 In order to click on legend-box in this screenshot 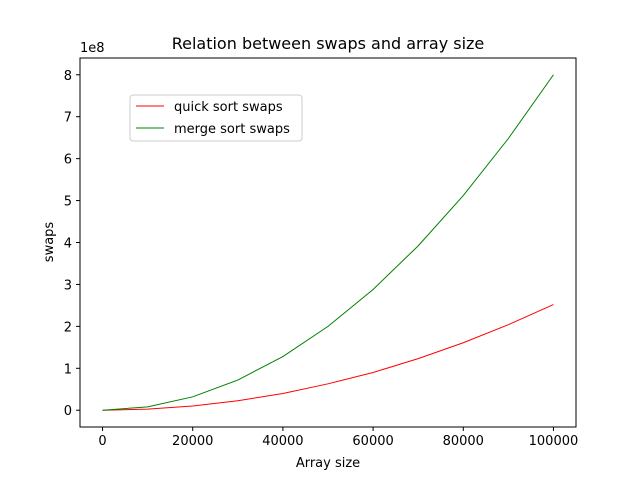, I will do `click(216, 118)`.